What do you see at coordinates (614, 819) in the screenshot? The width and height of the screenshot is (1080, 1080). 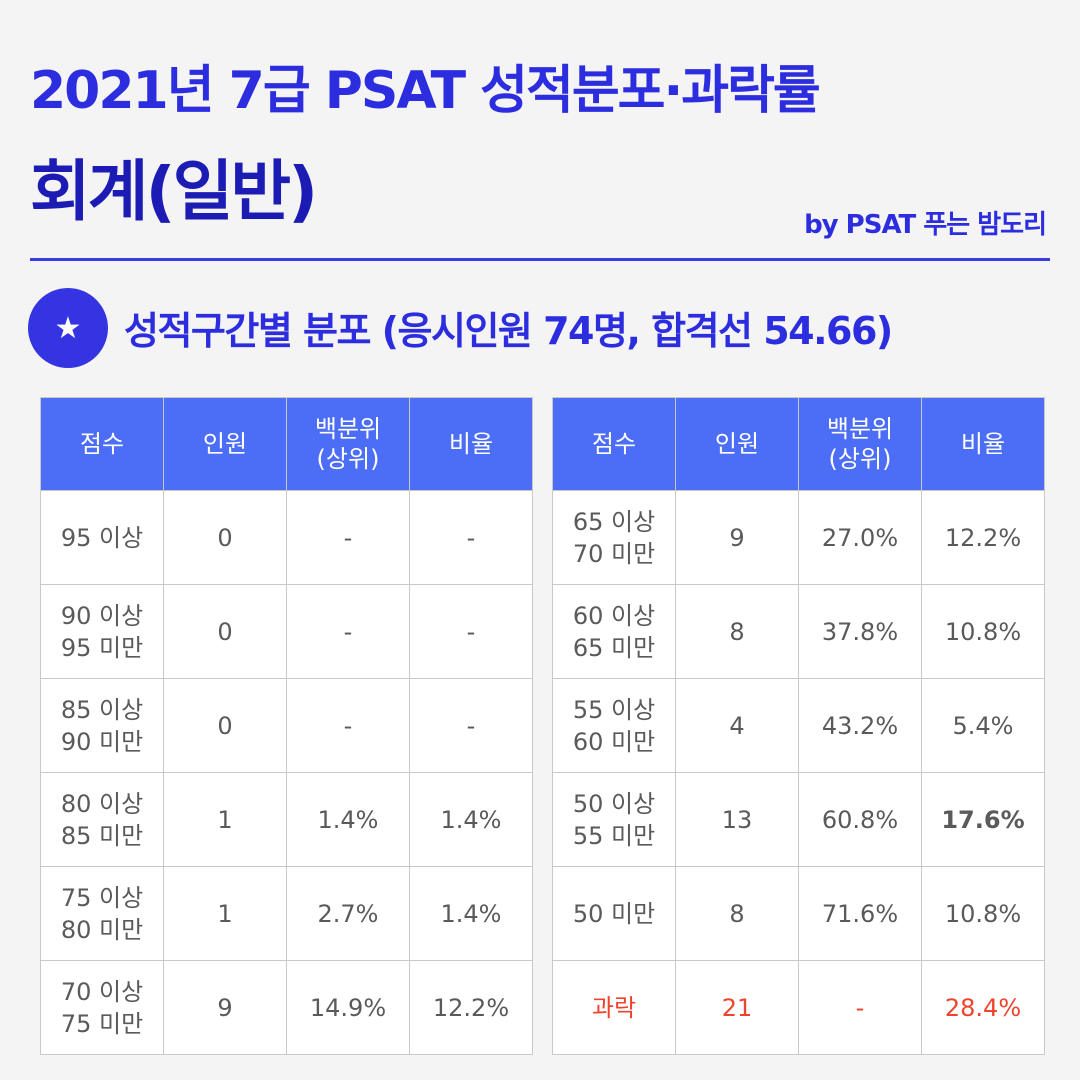 I see `table-cell: 50 이상 55 미만` at bounding box center [614, 819].